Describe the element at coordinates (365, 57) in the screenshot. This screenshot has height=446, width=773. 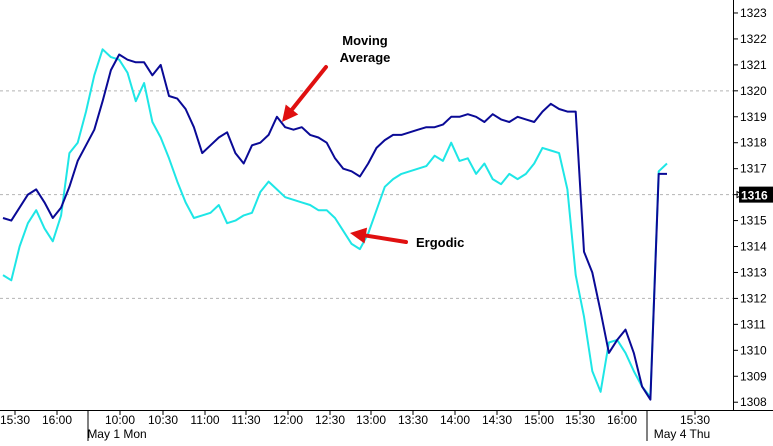
I see `annotation-moving-average-line2: Average` at that location.